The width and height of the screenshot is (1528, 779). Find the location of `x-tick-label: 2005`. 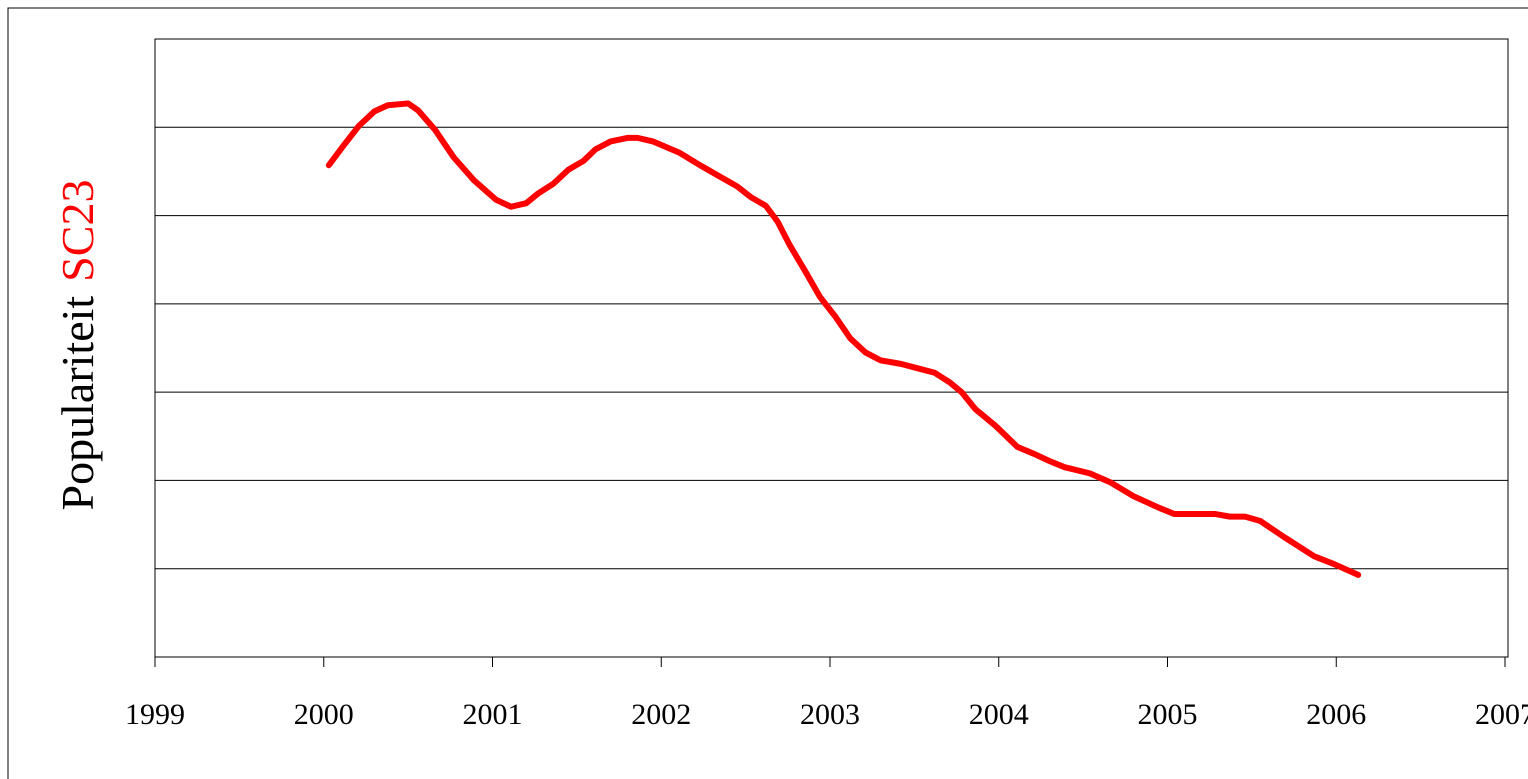

x-tick-label: 2005 is located at coordinates (1168, 714).